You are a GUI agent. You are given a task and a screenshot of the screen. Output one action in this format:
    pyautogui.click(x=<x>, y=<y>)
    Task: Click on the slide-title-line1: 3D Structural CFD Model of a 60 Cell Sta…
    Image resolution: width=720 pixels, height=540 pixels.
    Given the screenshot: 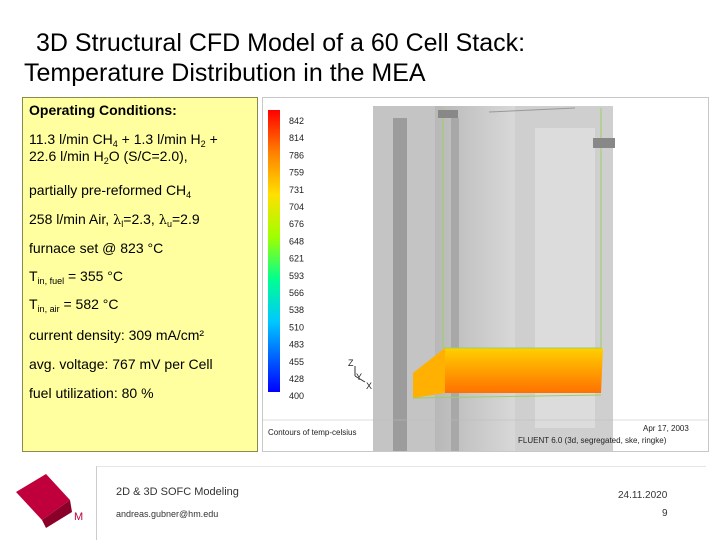 What is the action you would take?
    pyautogui.click(x=281, y=43)
    